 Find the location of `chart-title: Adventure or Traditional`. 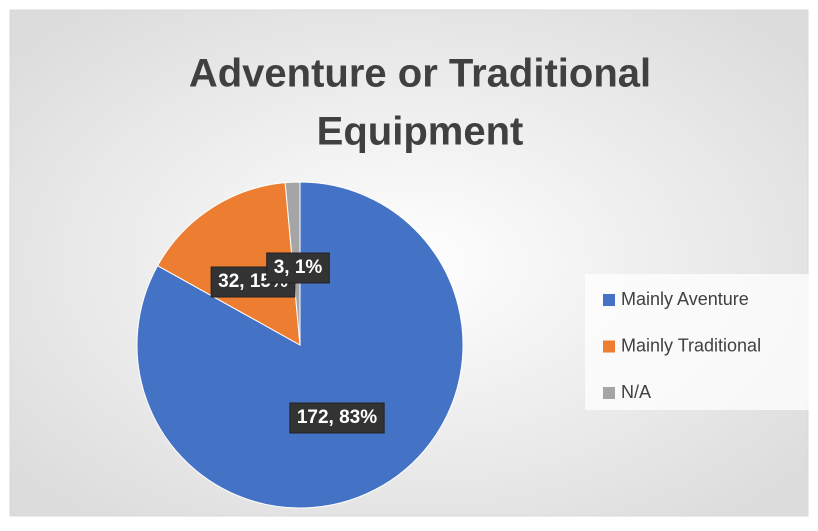

chart-title: Adventure or Traditional is located at coordinates (420, 74).